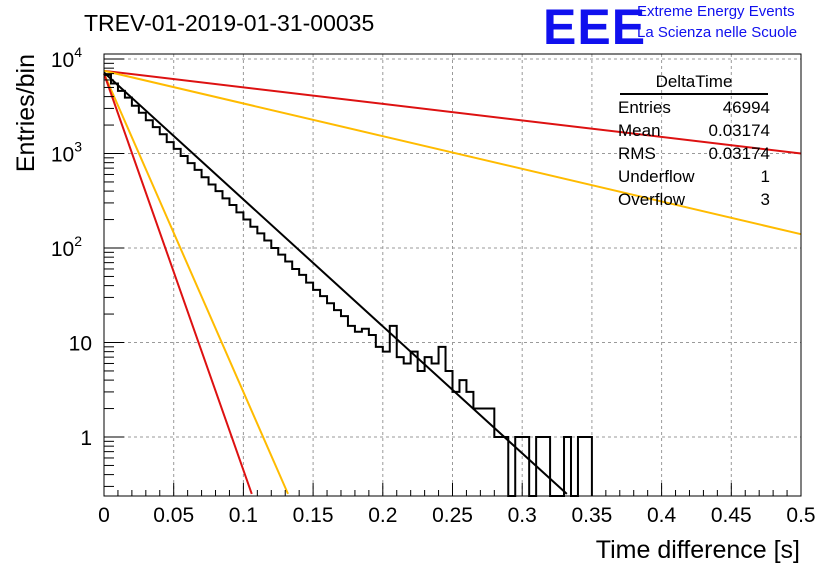 The image size is (836, 572). What do you see at coordinates (695, 153) in the screenshot?
I see `stats-row-rms: RMS 0.03174` at bounding box center [695, 153].